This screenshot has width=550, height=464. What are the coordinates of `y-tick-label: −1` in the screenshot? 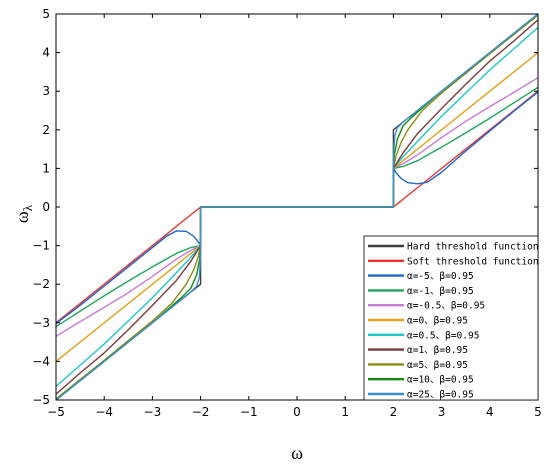 It's located at (41, 246).